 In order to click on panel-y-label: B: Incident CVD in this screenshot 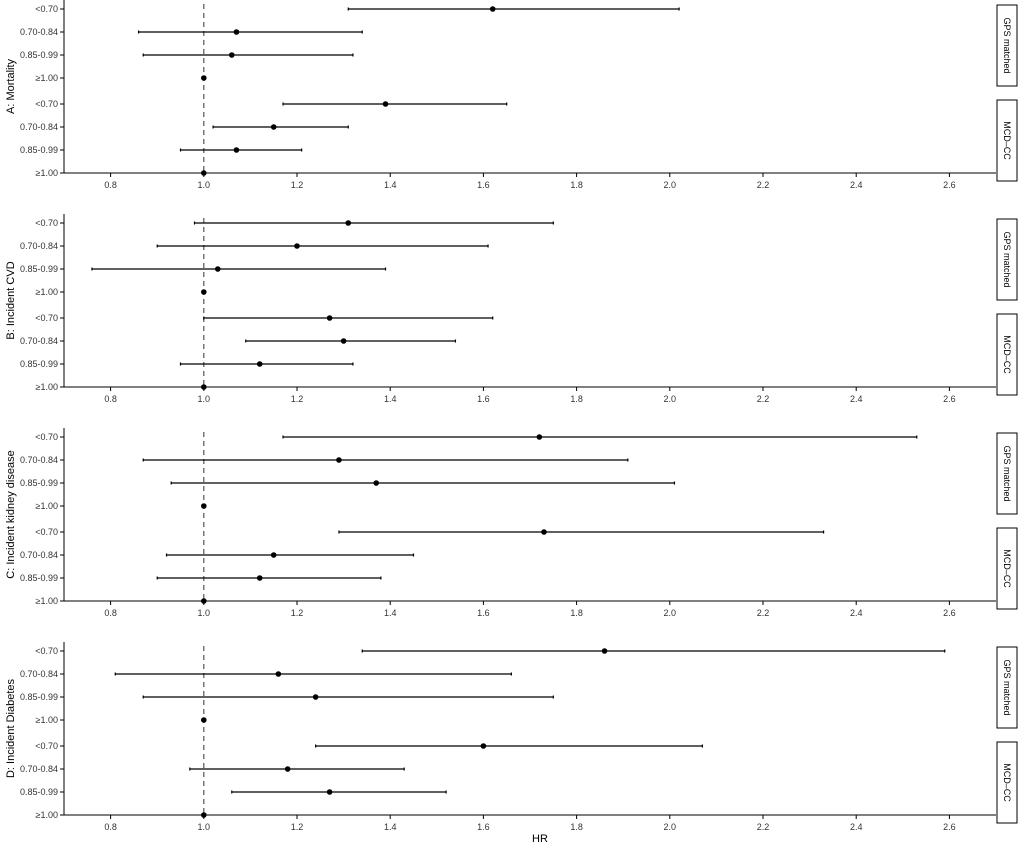, I will do `click(11, 300)`.